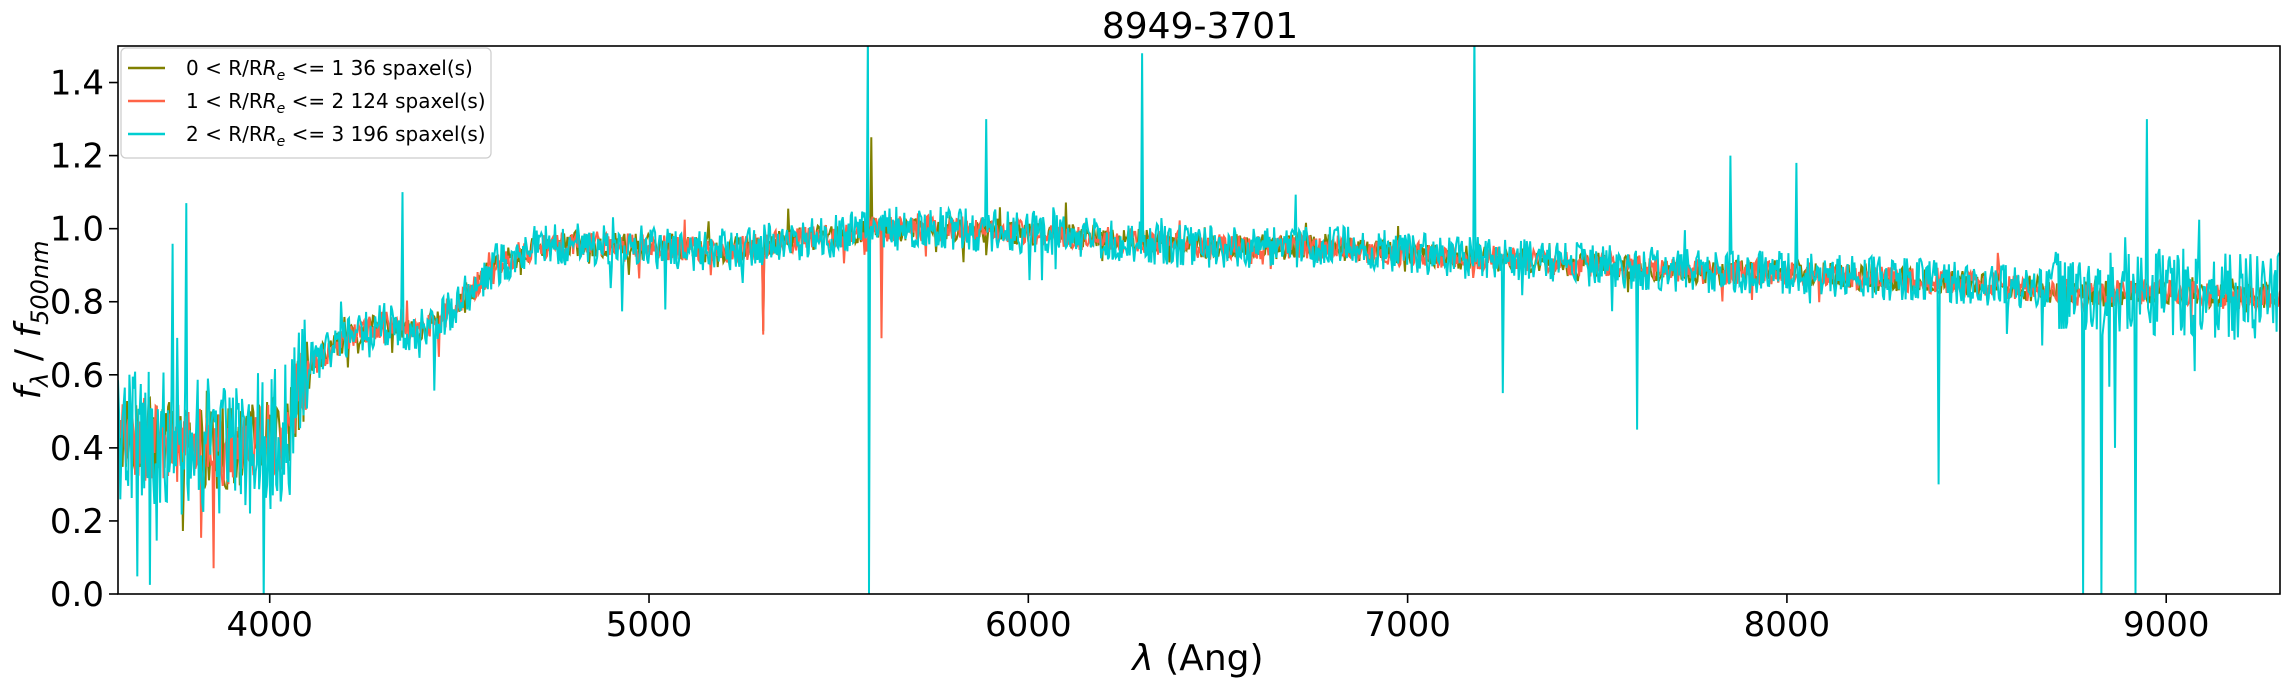  Describe the element at coordinates (2166, 625) in the screenshot. I see `x-tick-label: 9000` at that location.